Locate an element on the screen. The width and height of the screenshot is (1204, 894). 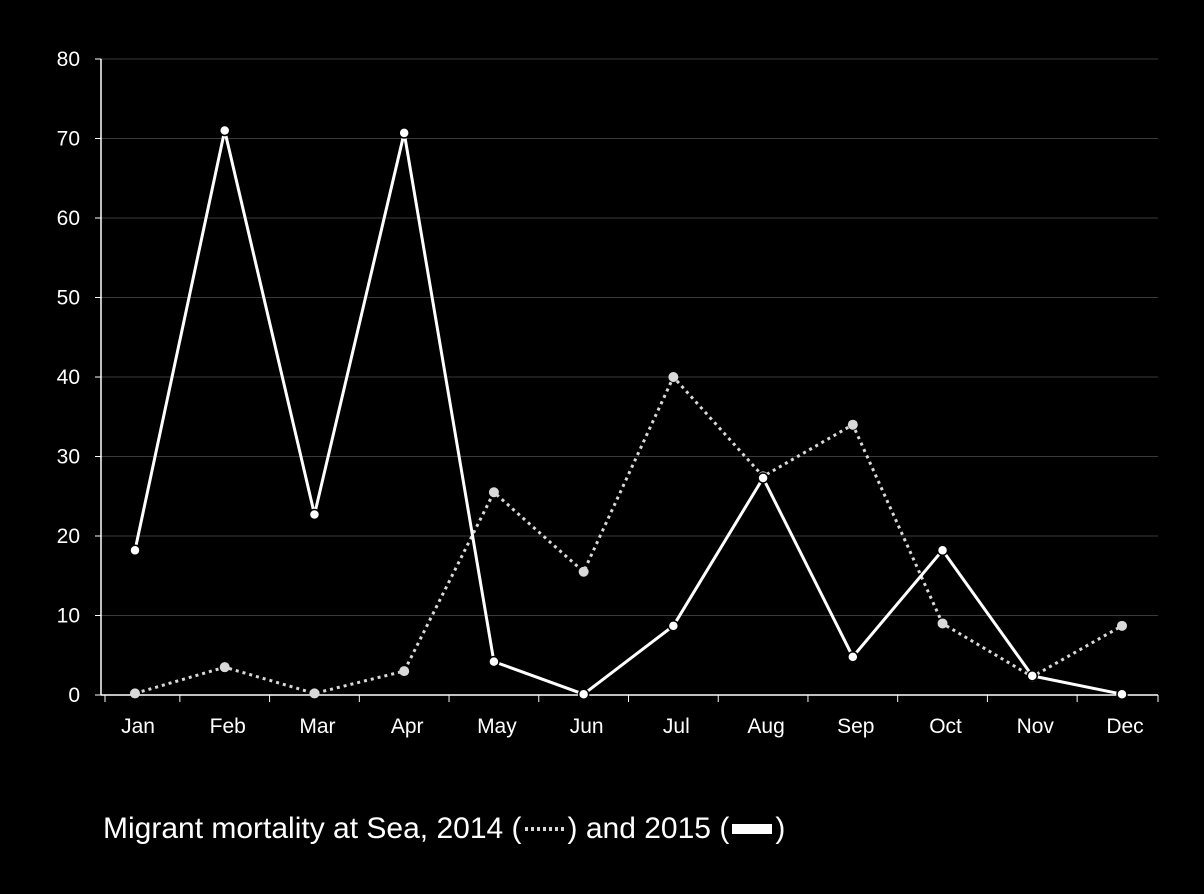
y-tick-label: 40 is located at coordinates (68, 377).